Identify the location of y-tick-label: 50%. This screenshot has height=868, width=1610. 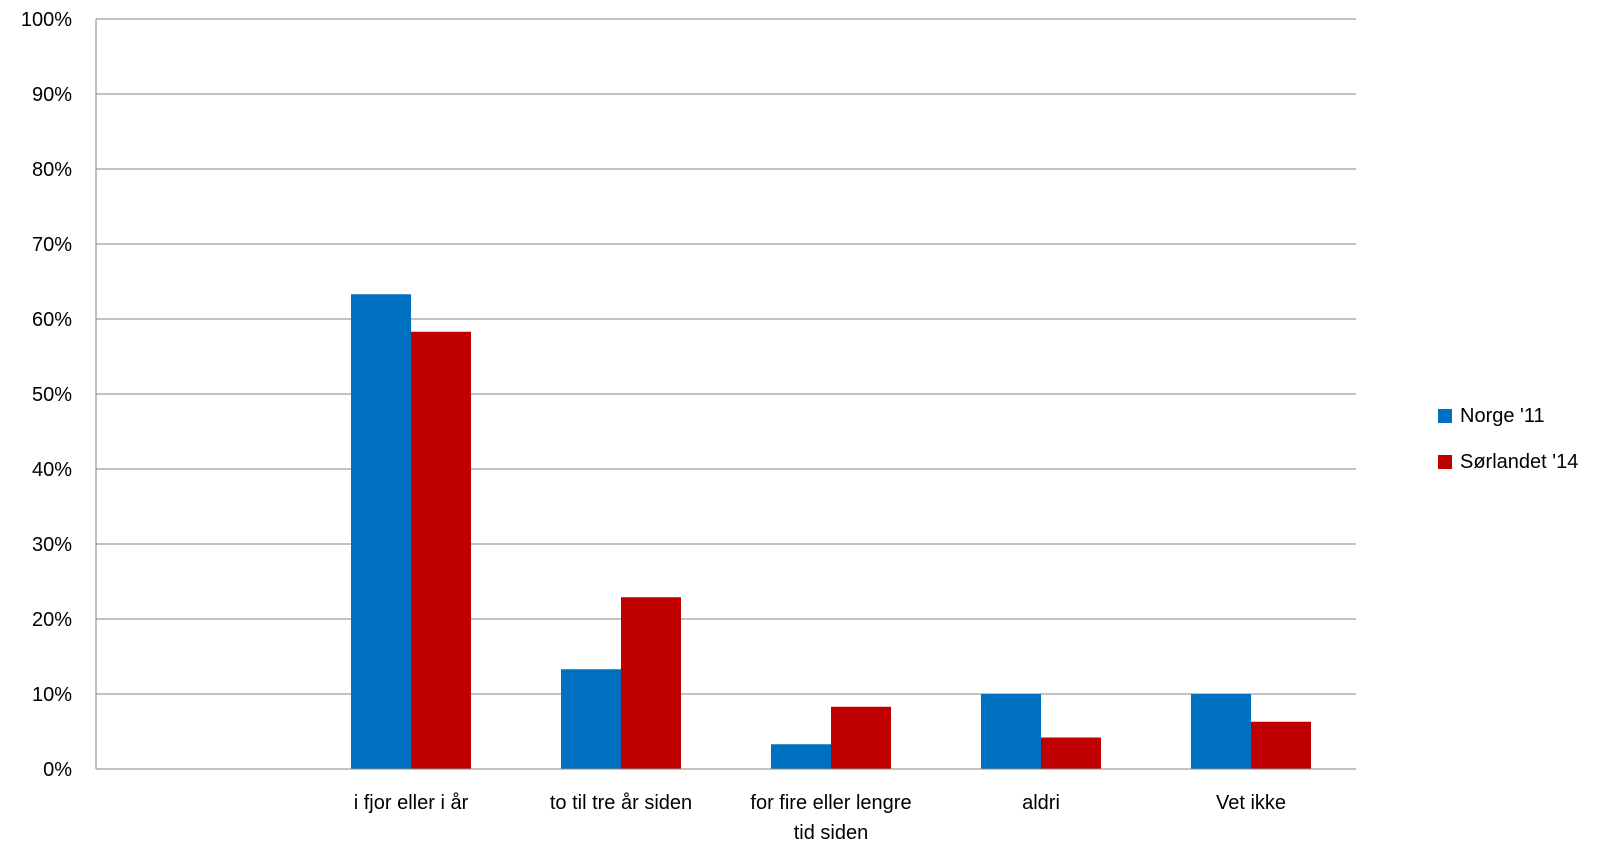
(52, 395).